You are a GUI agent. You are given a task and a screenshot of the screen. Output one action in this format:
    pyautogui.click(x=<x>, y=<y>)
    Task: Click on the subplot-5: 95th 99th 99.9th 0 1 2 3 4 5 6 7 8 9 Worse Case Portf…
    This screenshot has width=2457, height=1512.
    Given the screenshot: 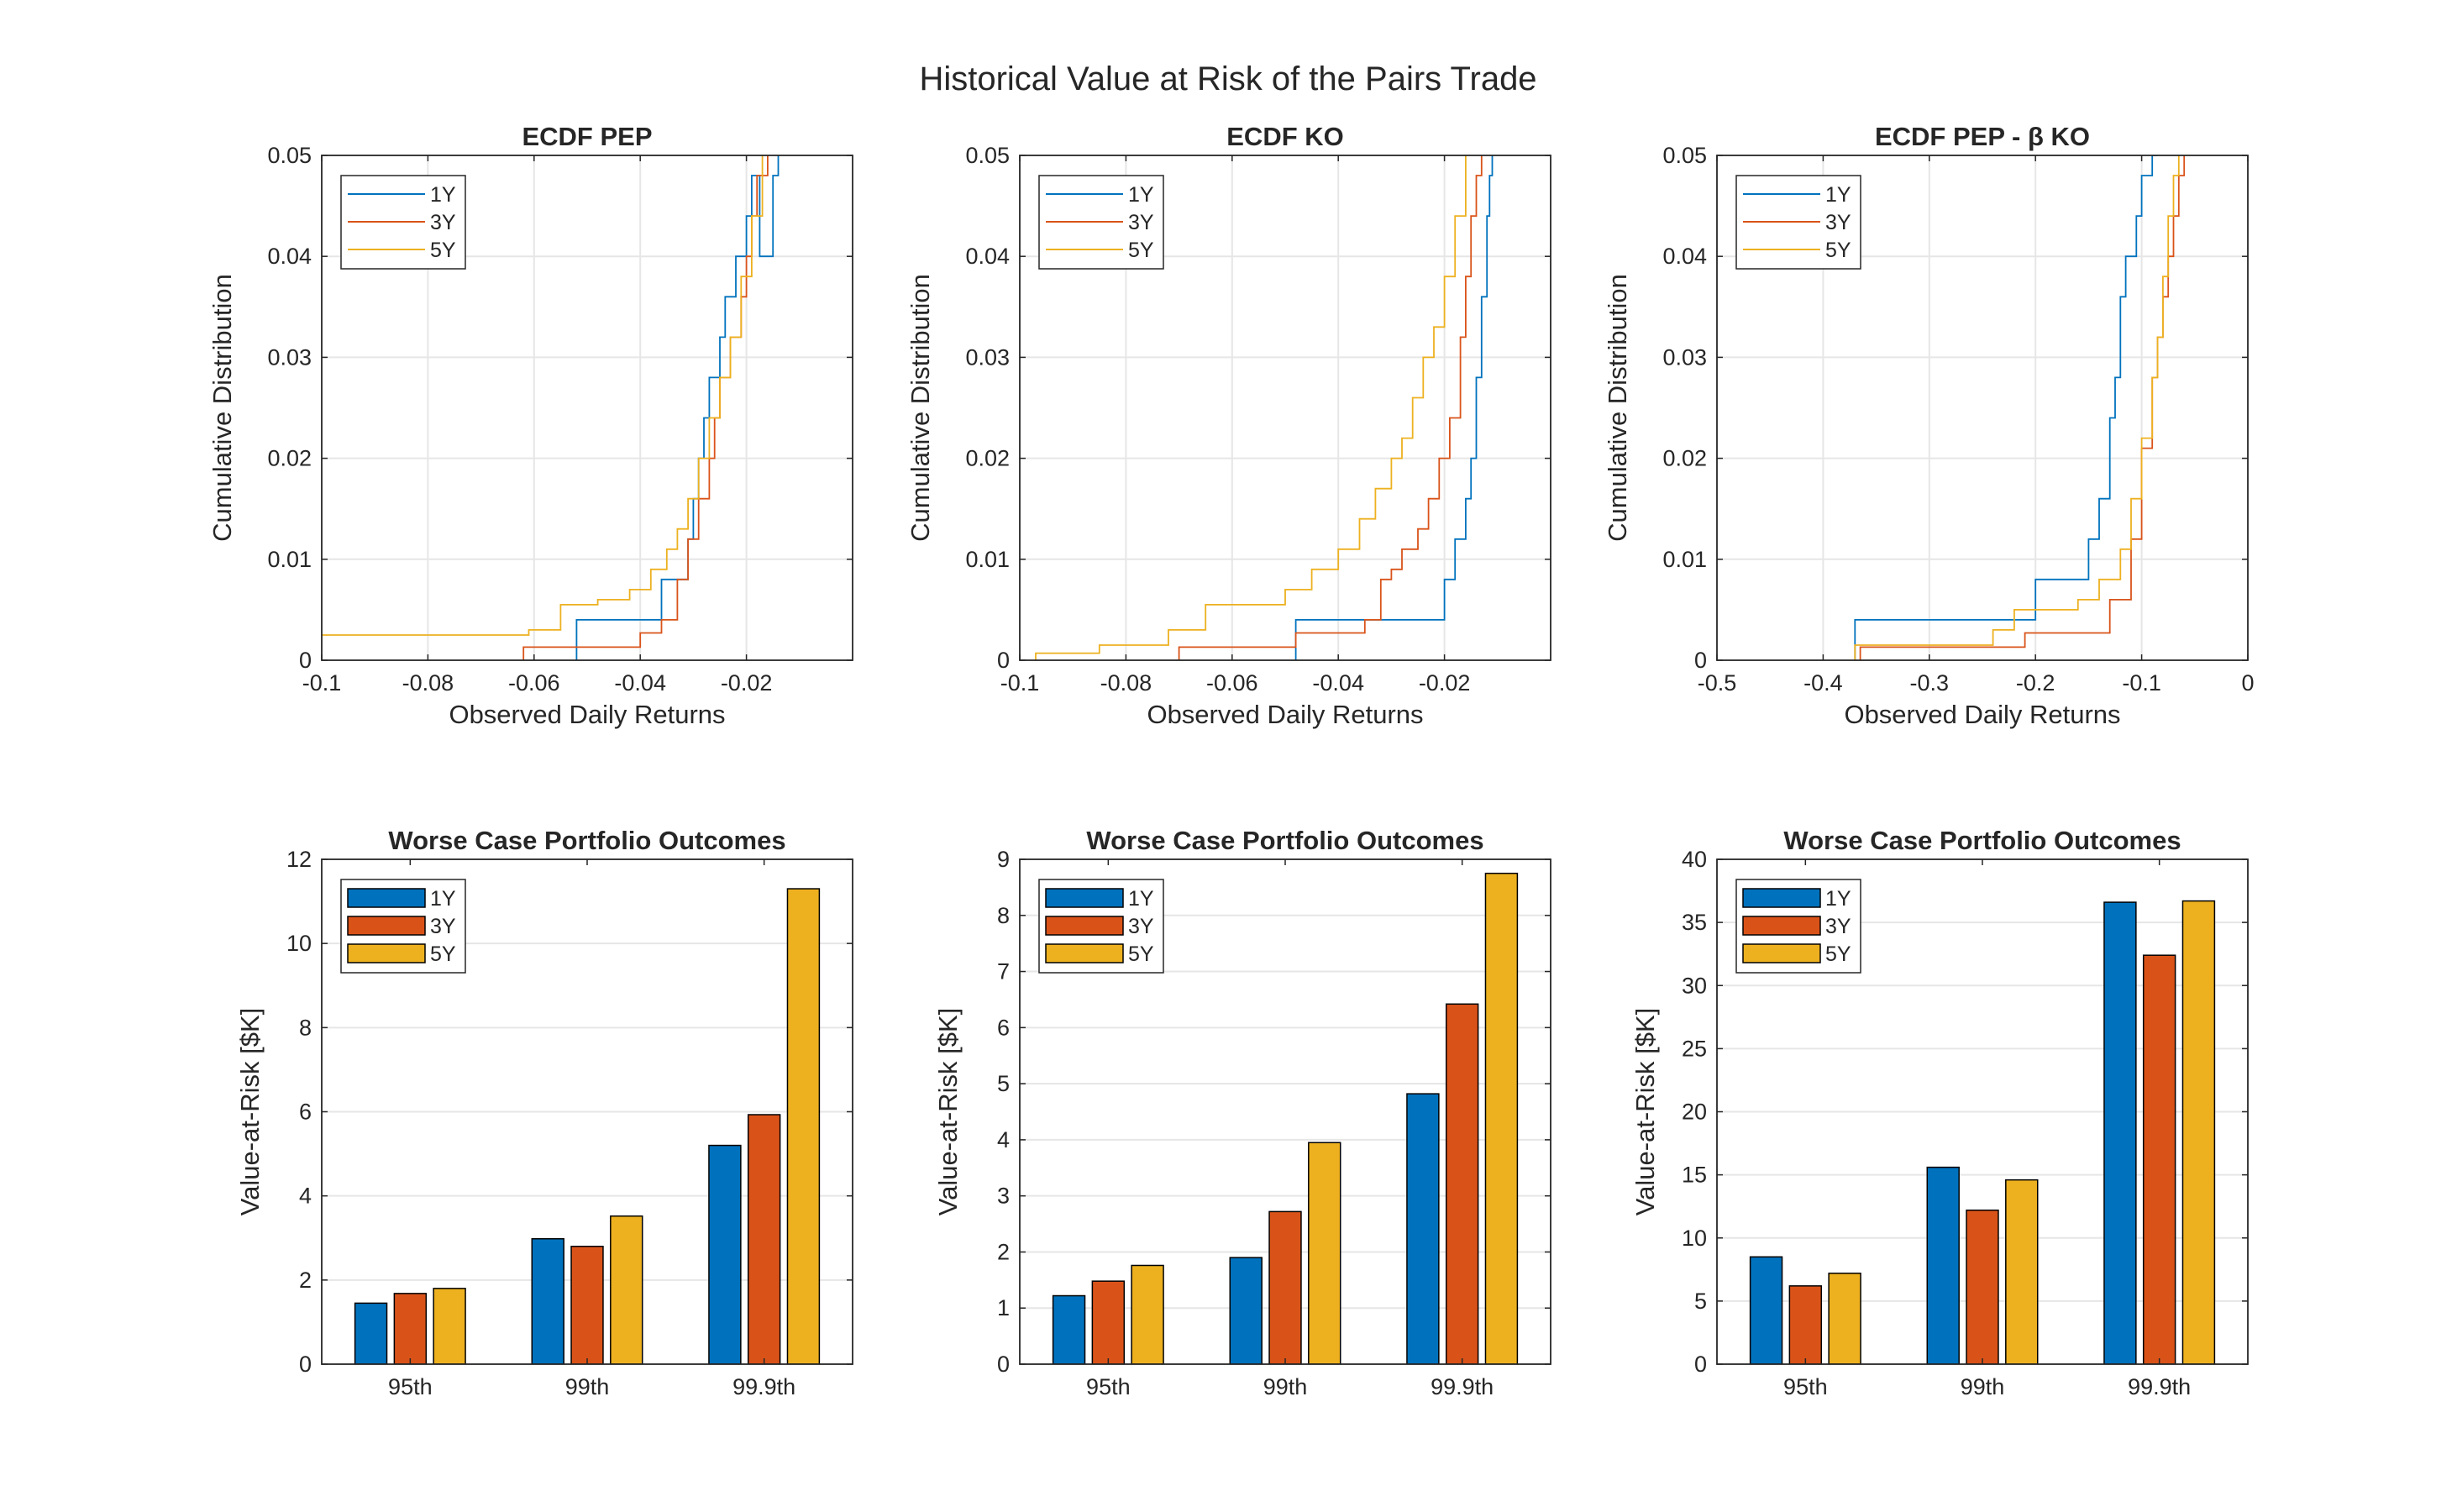 What is the action you would take?
    pyautogui.click(x=1242, y=1112)
    